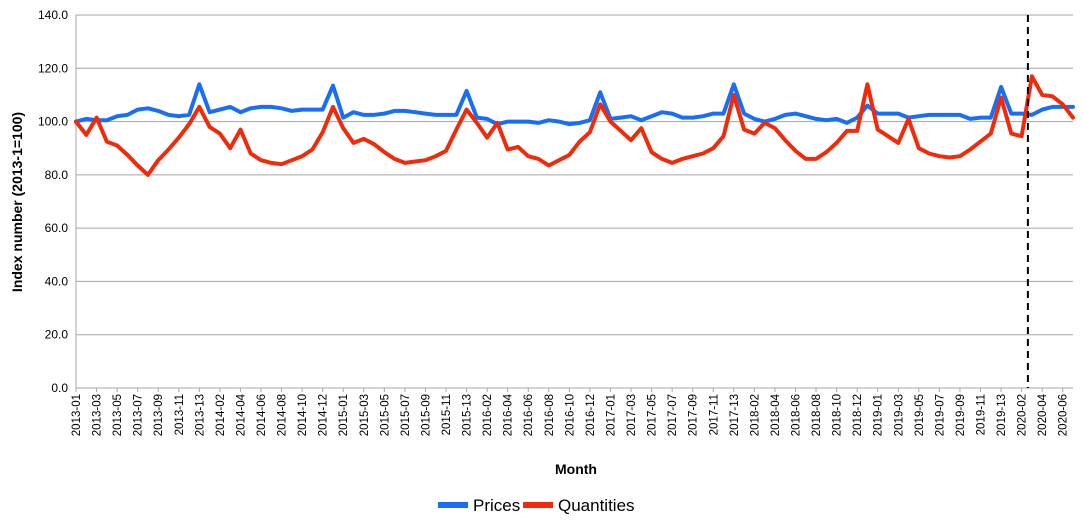 The height and width of the screenshot is (524, 1084). Describe the element at coordinates (1002, 415) in the screenshot. I see `x-tick-label: 2019-13` at that location.